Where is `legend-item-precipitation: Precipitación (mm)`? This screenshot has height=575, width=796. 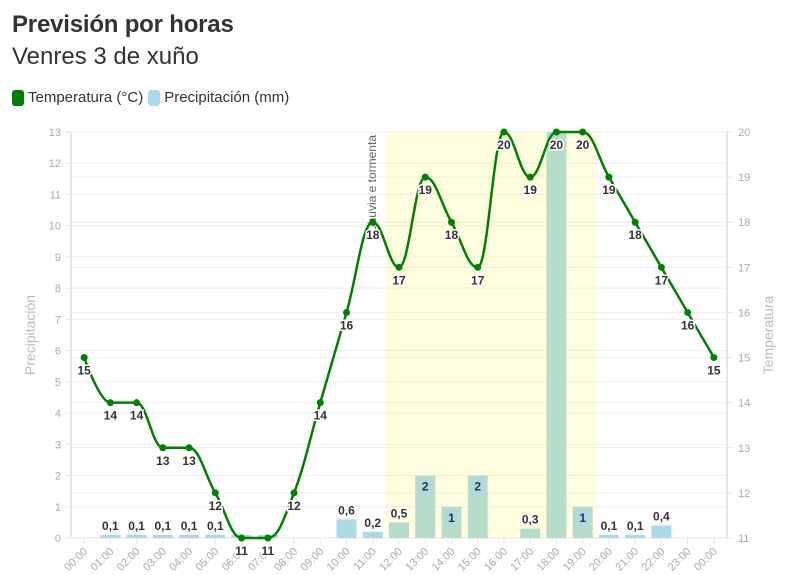
legend-item-precipitation: Precipitación (mm) is located at coordinates (218, 97).